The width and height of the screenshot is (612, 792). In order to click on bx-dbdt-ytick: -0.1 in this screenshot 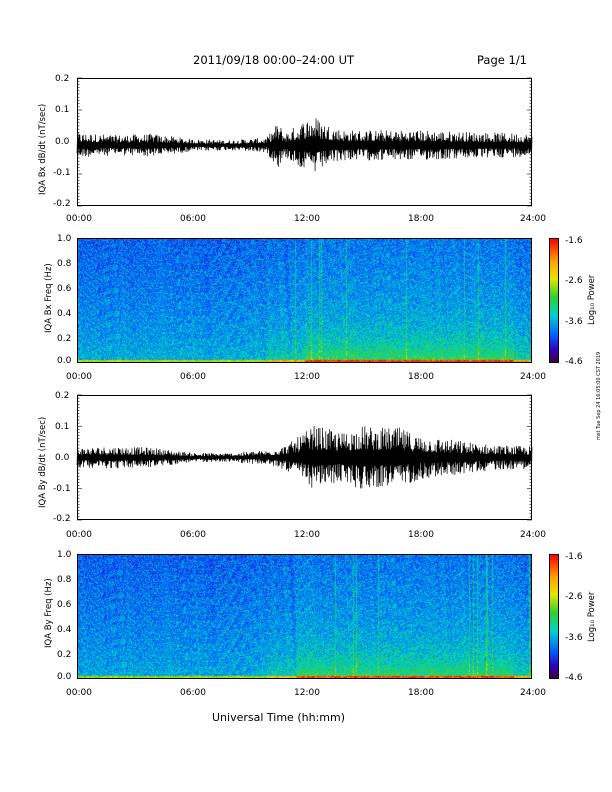, I will do `click(62, 173)`.